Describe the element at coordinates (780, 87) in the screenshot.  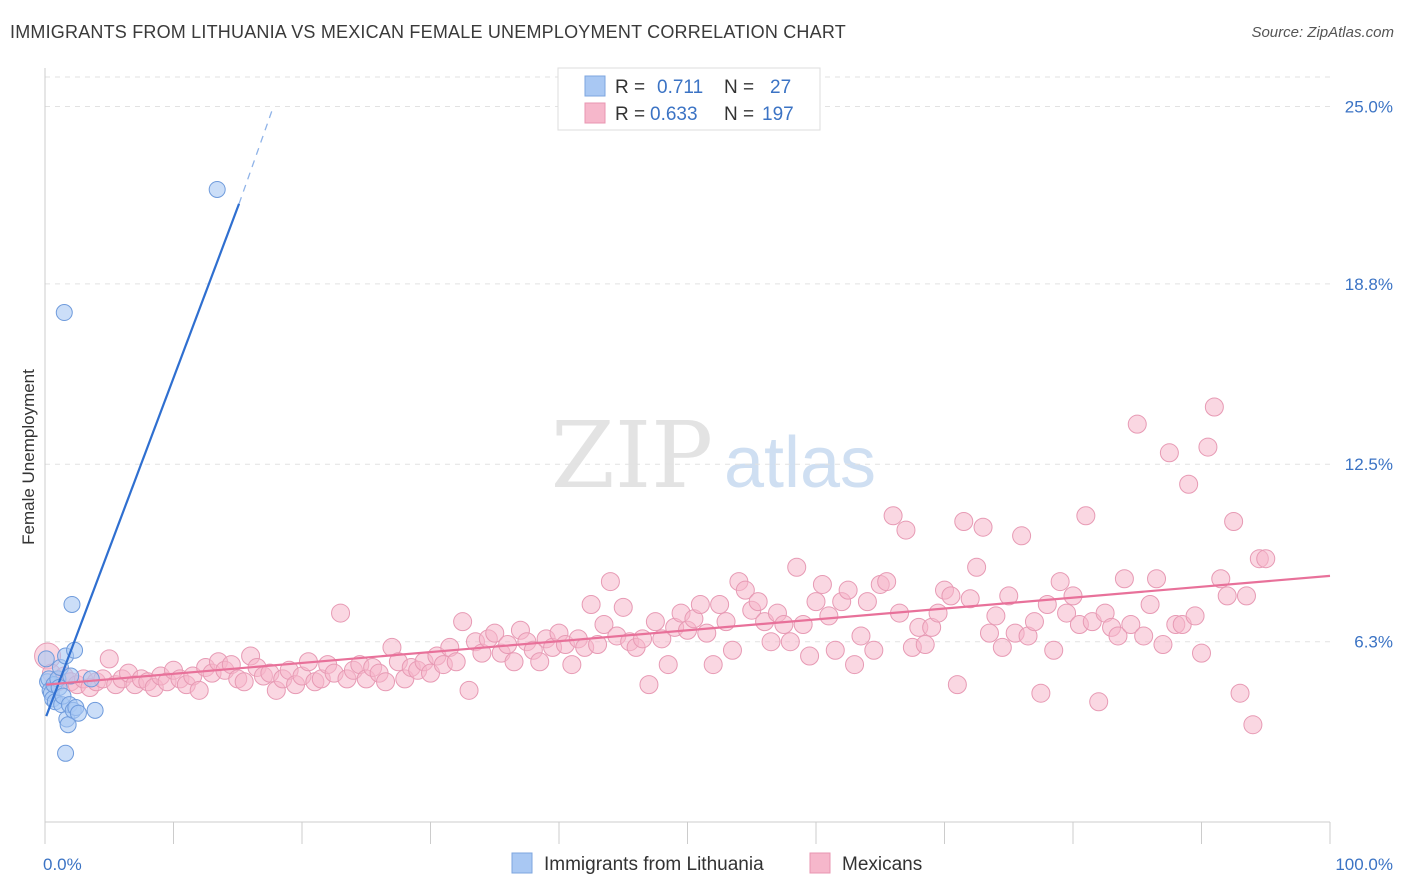
I see `legend-n-value-1: 27` at that location.